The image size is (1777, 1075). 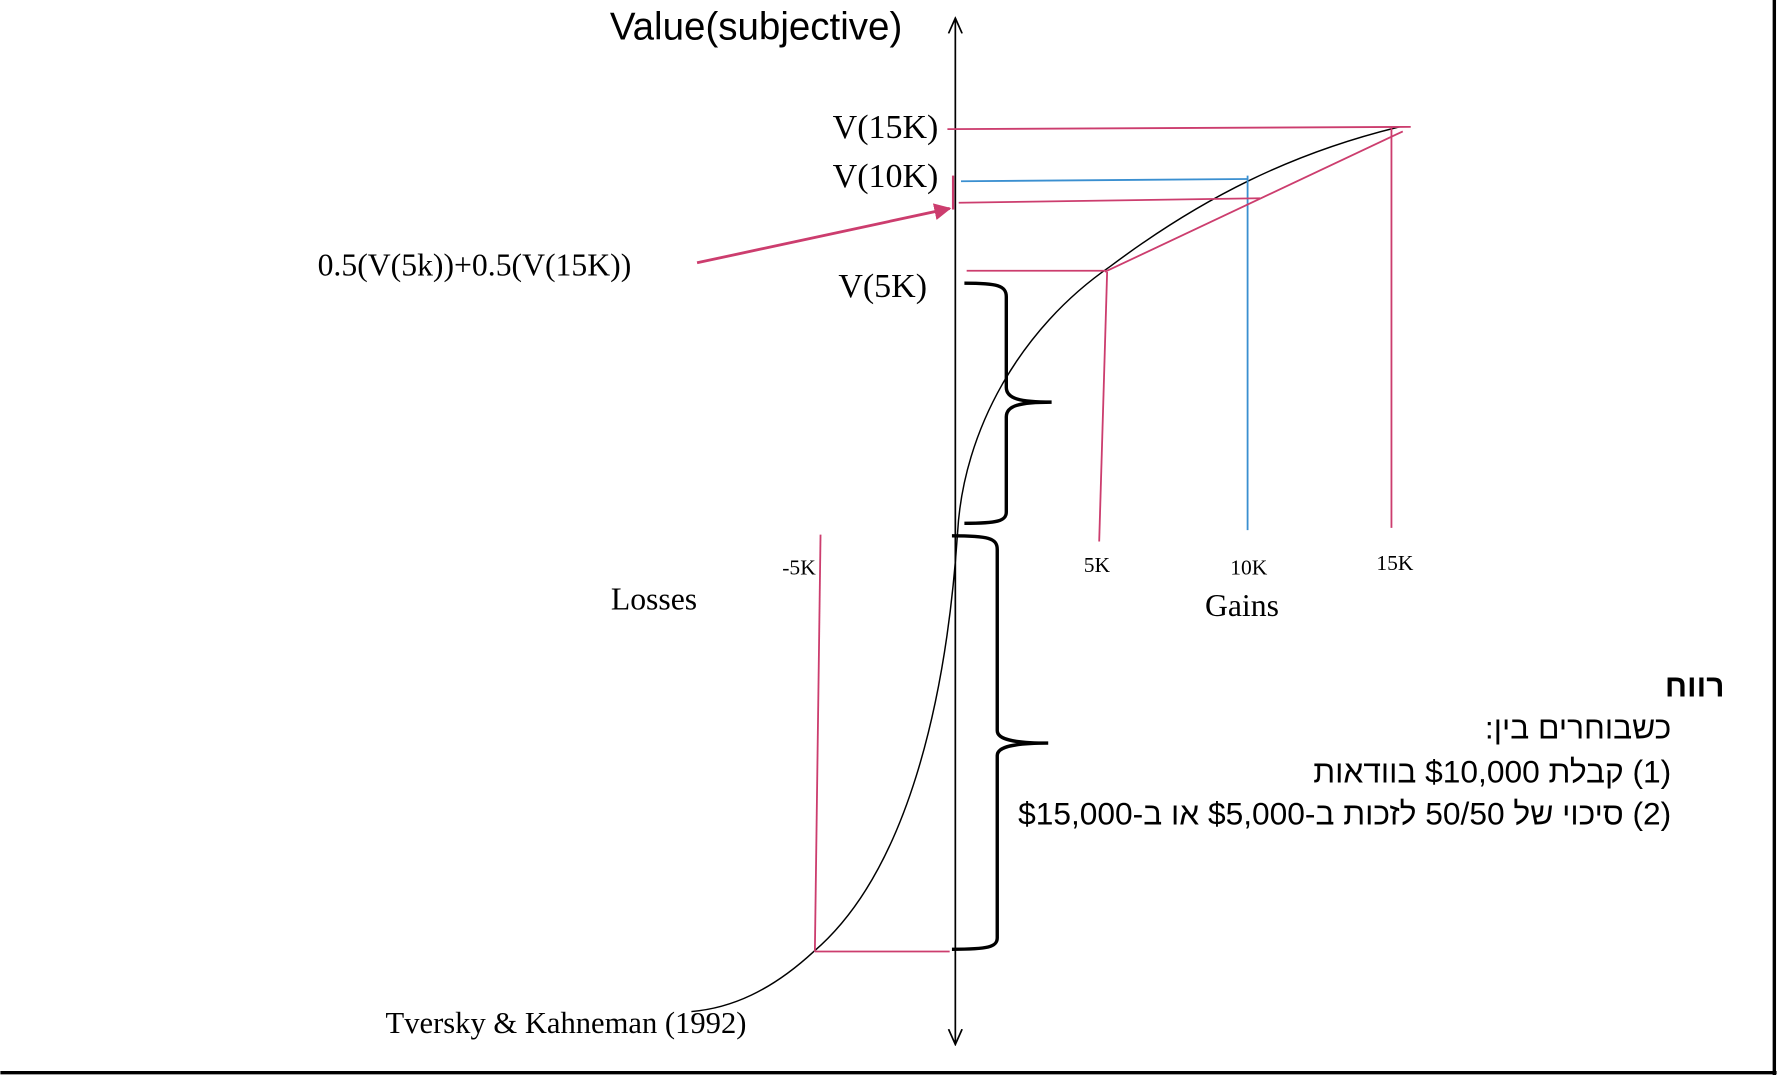 I want to click on tick-label-15k: 15K, so click(x=1395, y=563).